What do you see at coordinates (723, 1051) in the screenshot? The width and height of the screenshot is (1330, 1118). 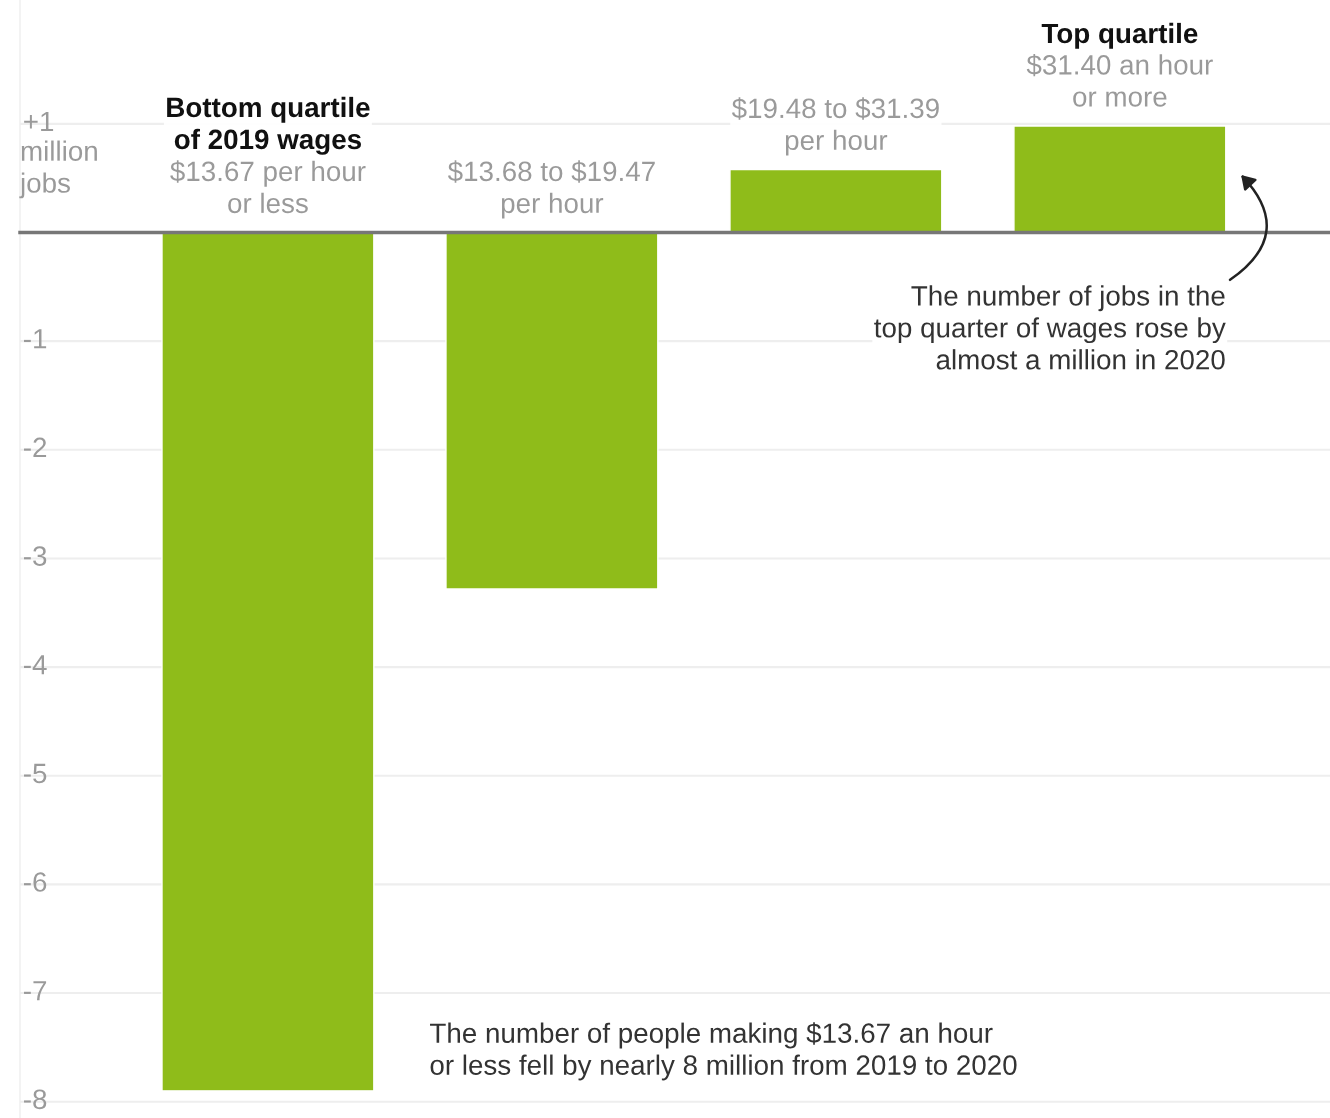 I see `annotation: The number of people making $13.67 an hour or less fell by nearly 8 million from 2019 to 2020` at bounding box center [723, 1051].